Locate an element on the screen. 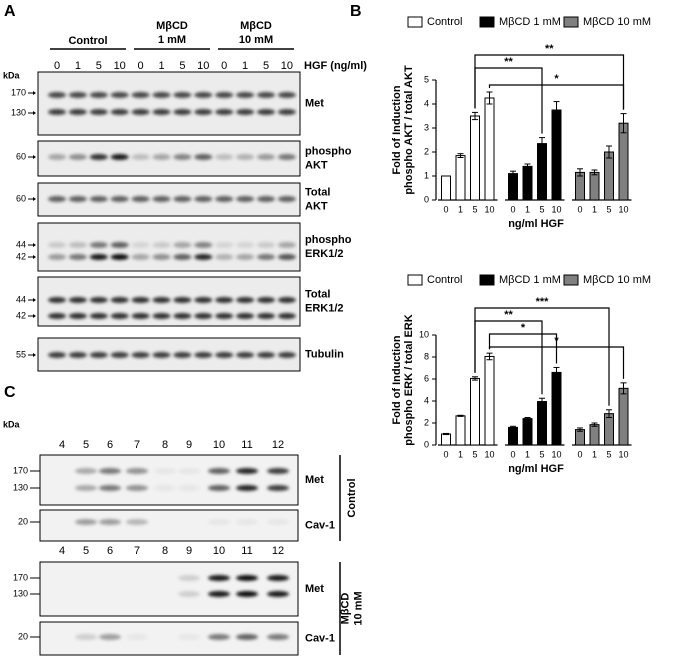 The width and height of the screenshot is (685, 660). y-axis-label: Fold of Induction is located at coordinates (397, 129).